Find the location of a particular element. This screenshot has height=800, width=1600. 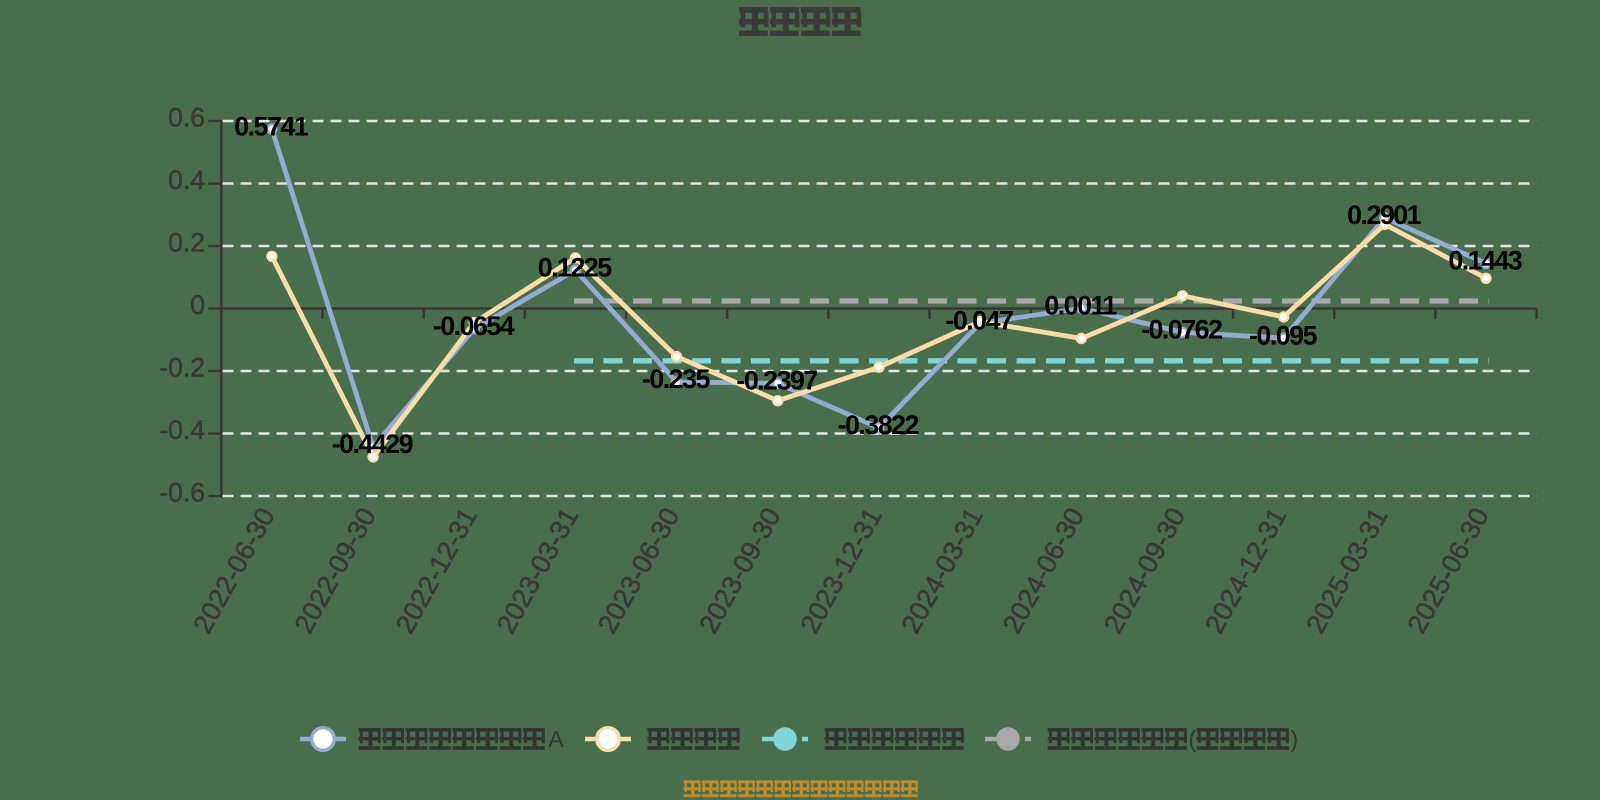

svg-text: -0.4 is located at coordinates (182, 430).